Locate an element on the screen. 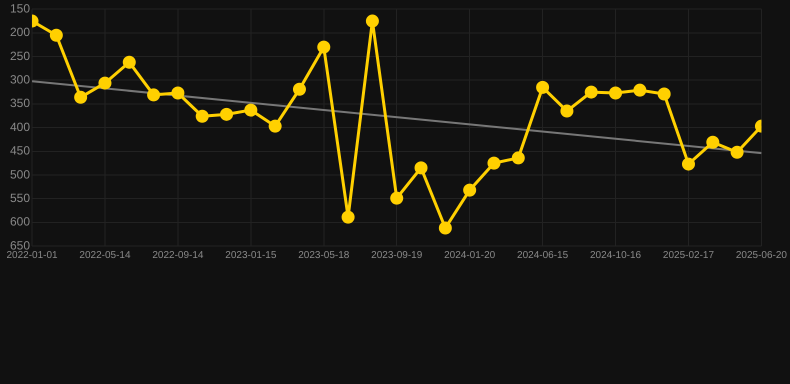  x-tick-label: 2022-01-01 is located at coordinates (32, 255).